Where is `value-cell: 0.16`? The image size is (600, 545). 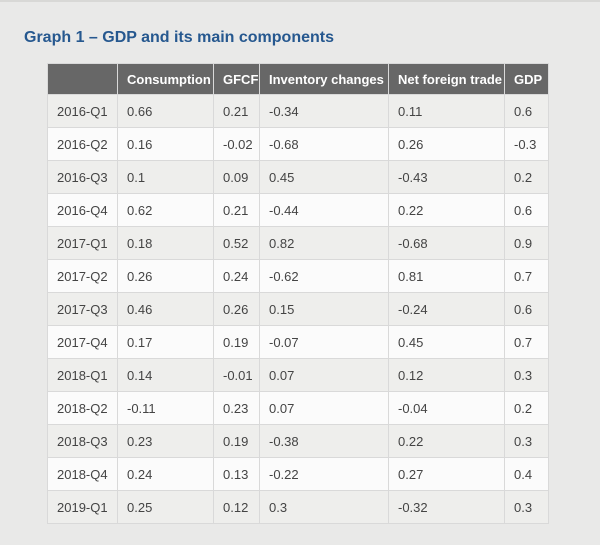 value-cell: 0.16 is located at coordinates (165, 144).